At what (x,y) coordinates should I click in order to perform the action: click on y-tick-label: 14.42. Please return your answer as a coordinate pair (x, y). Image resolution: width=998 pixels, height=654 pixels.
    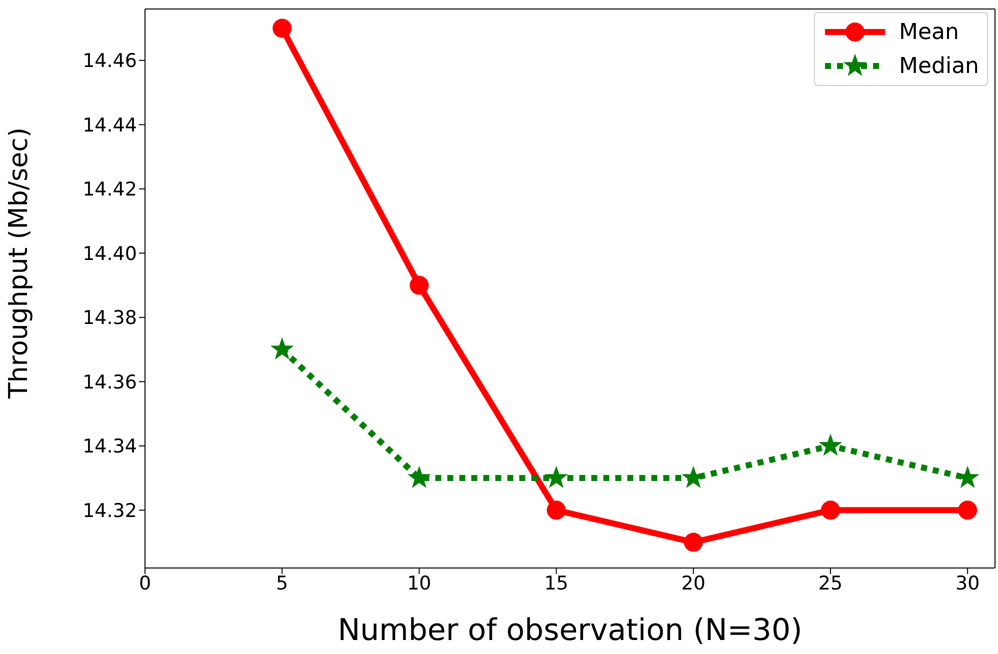
    Looking at the image, I should click on (109, 189).